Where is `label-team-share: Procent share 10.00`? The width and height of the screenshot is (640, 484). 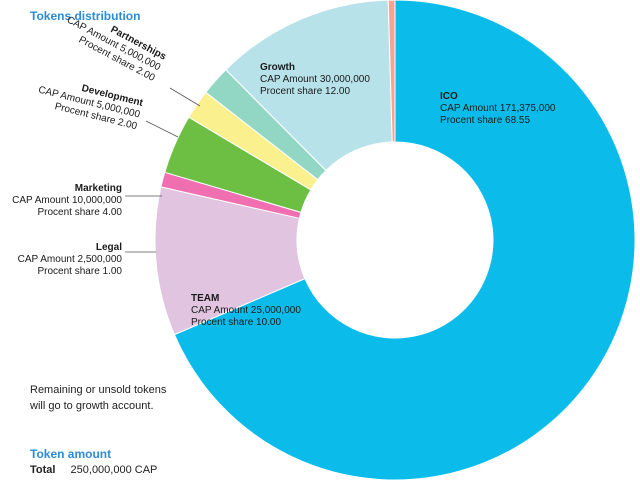
label-team-share: Procent share 10.00 is located at coordinates (236, 322).